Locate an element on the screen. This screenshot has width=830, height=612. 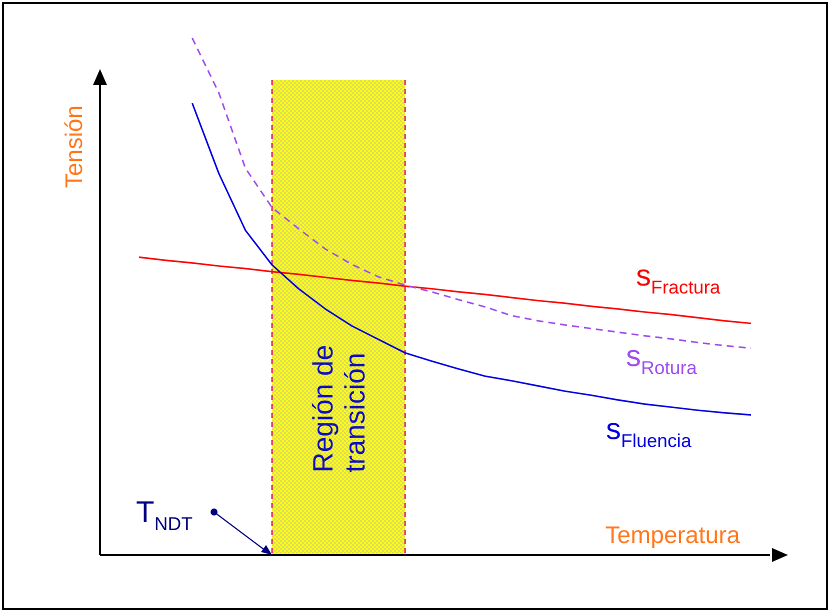
series-label: s$_{Rotura}$ is located at coordinates (662, 359).